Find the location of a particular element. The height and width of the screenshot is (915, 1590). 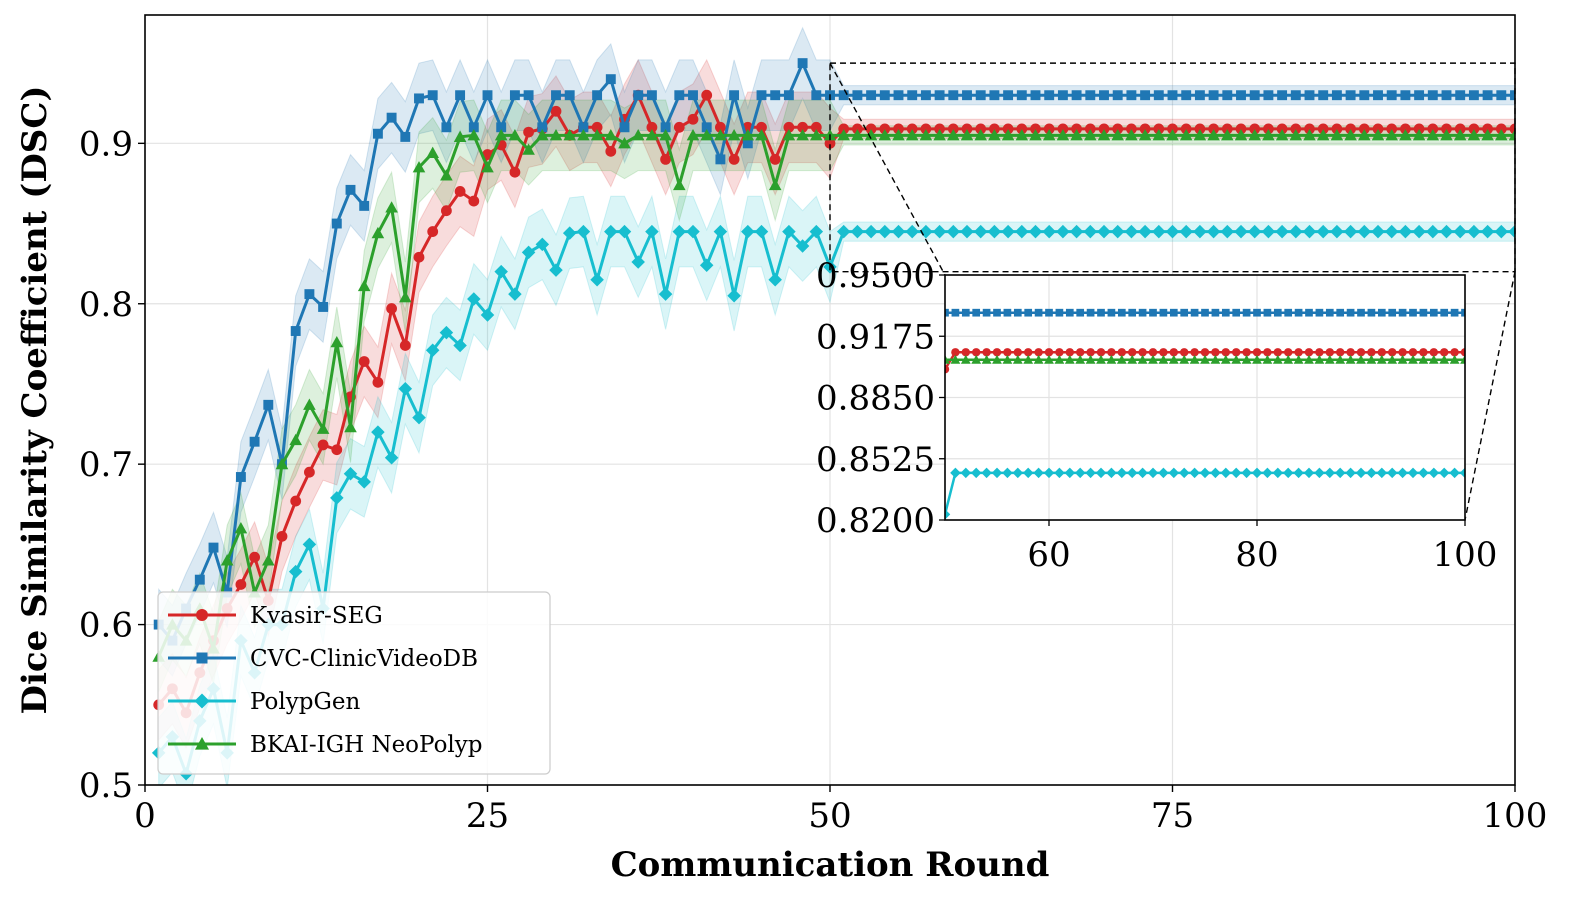

y-tick-label: 0.5 is located at coordinates (106, 786).